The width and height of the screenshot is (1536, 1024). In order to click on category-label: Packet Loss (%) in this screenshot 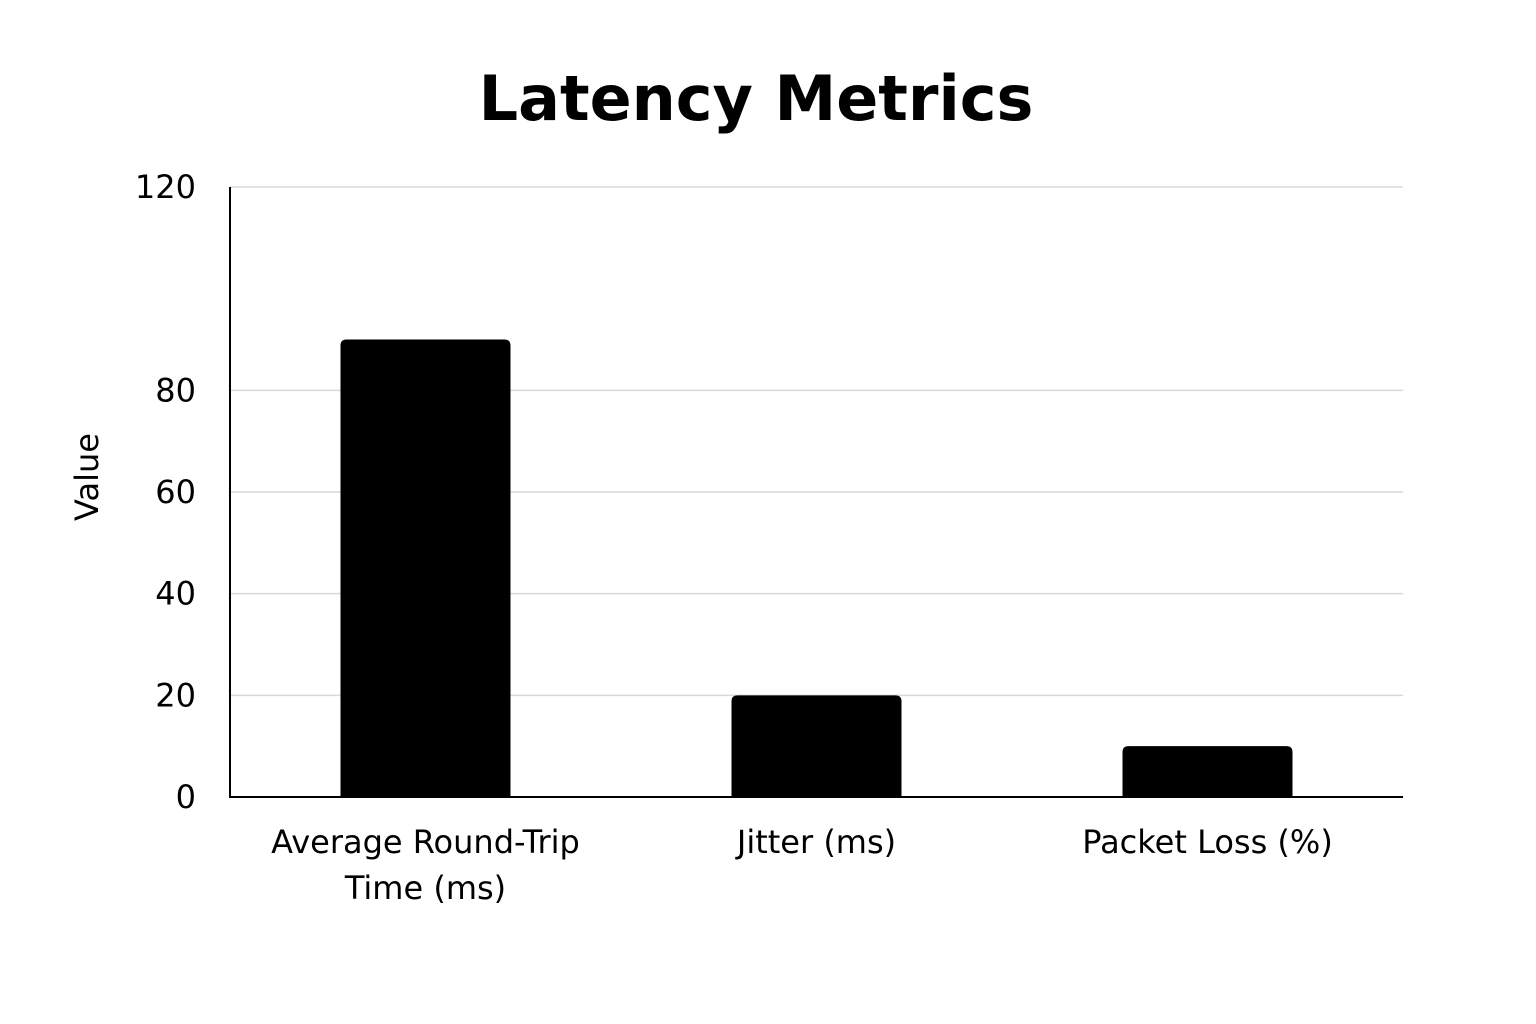, I will do `click(1207, 842)`.